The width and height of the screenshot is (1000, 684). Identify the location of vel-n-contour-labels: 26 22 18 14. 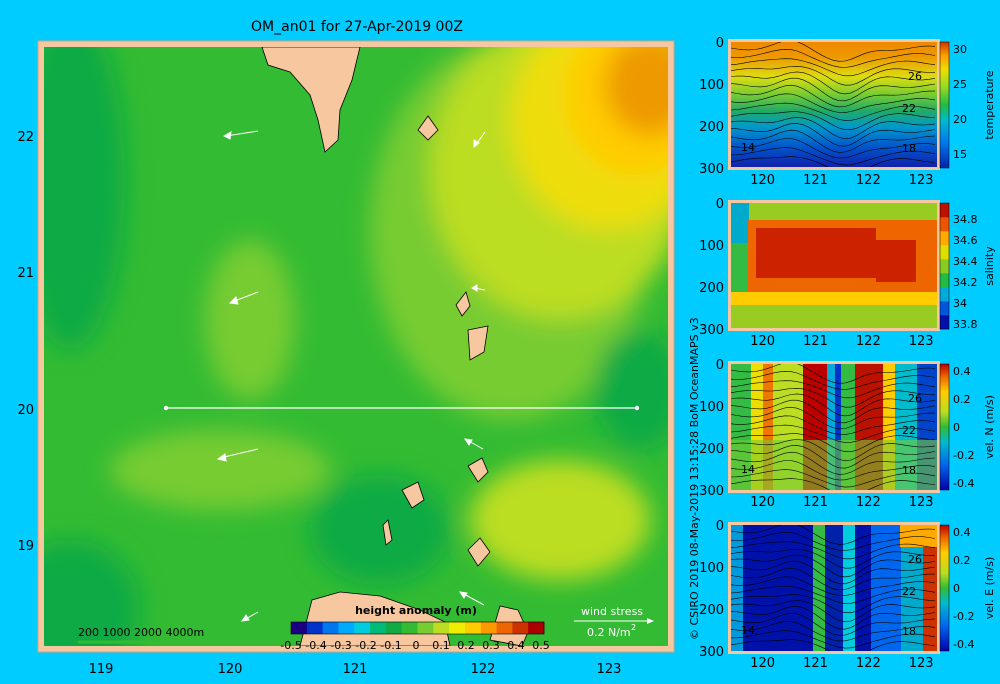
(831, 434).